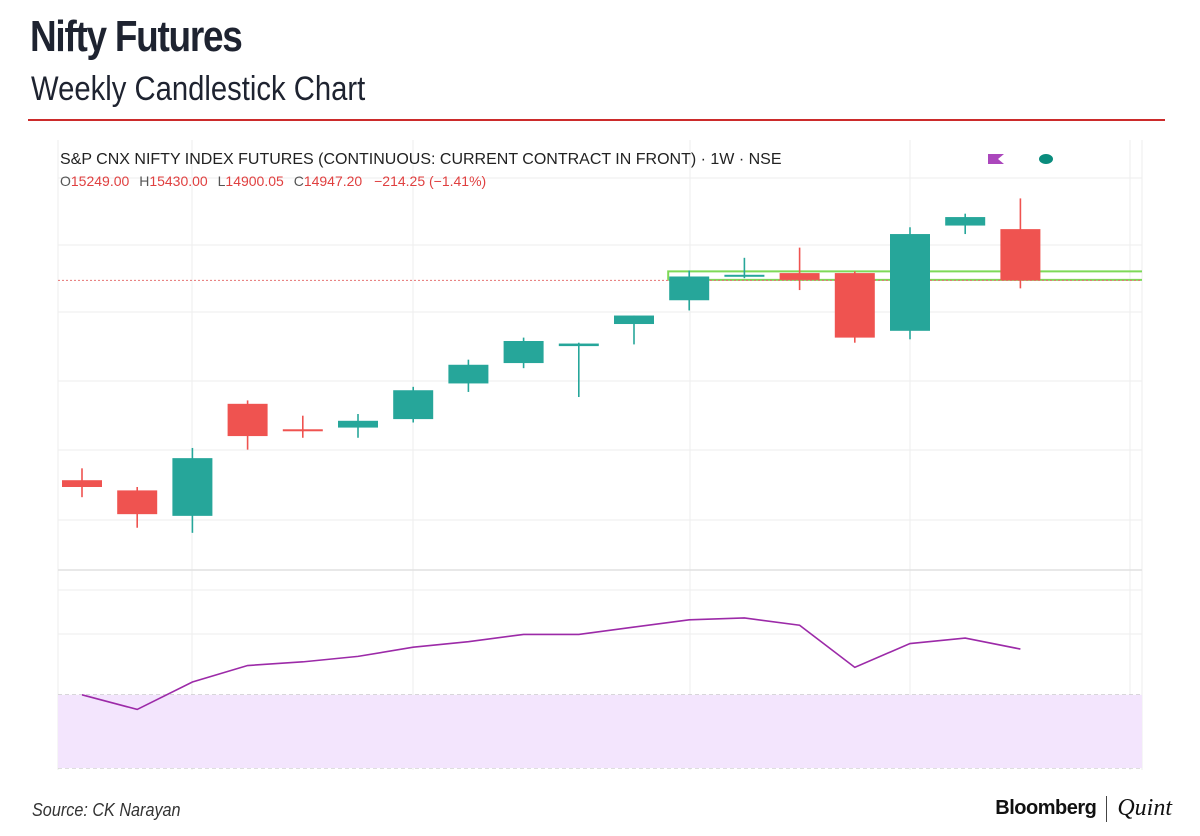  I want to click on chart-subtitle: Weekly Candlestick Chart, so click(198, 89).